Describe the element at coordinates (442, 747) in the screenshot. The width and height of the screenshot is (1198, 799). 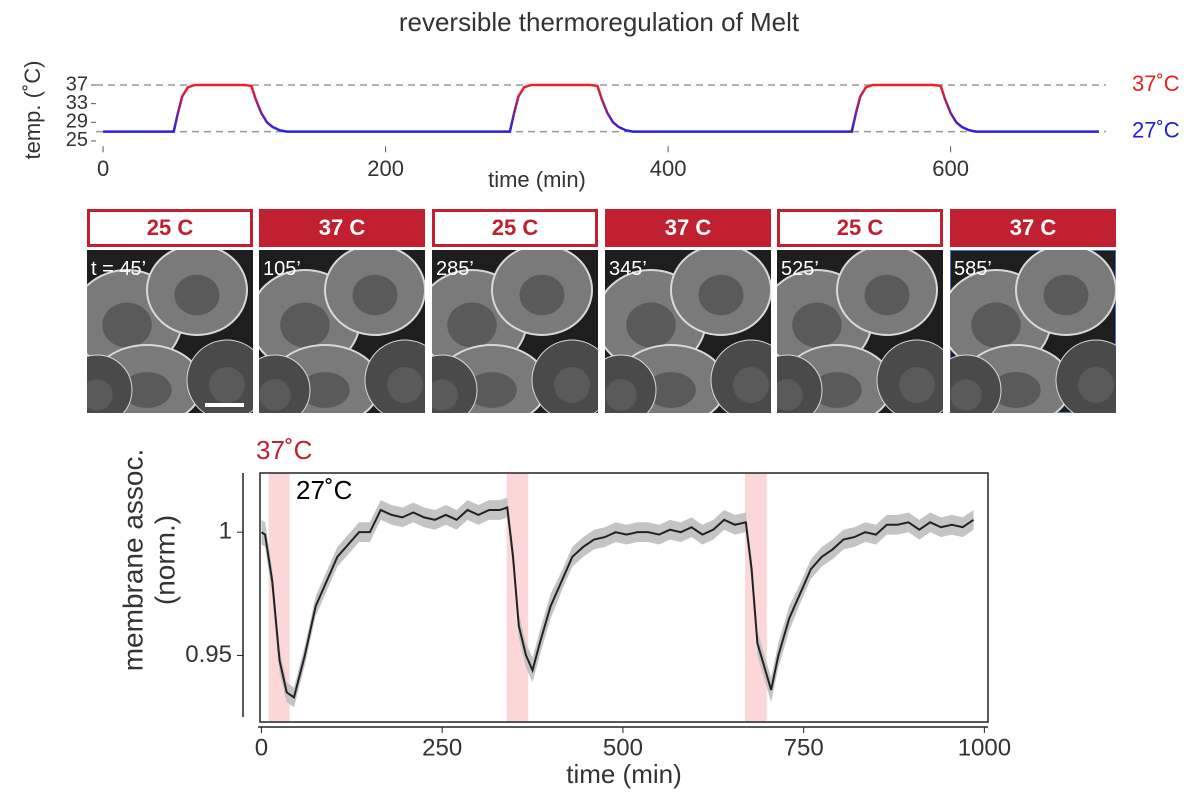
I see `x-tick-label: 250` at that location.